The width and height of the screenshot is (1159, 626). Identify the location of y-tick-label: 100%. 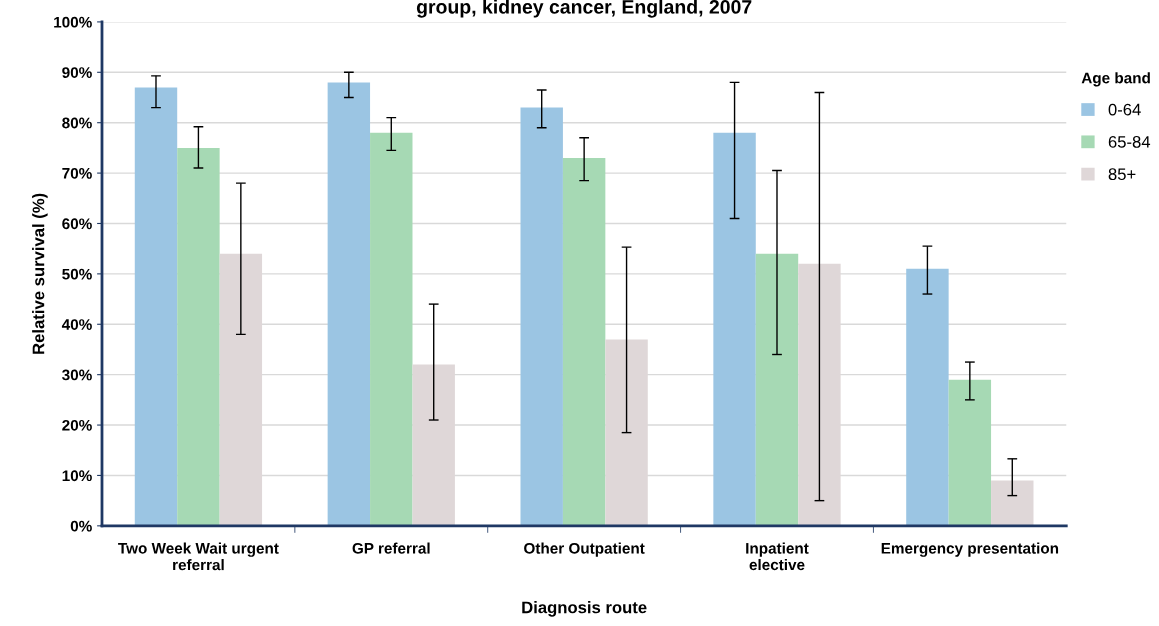
(73, 22).